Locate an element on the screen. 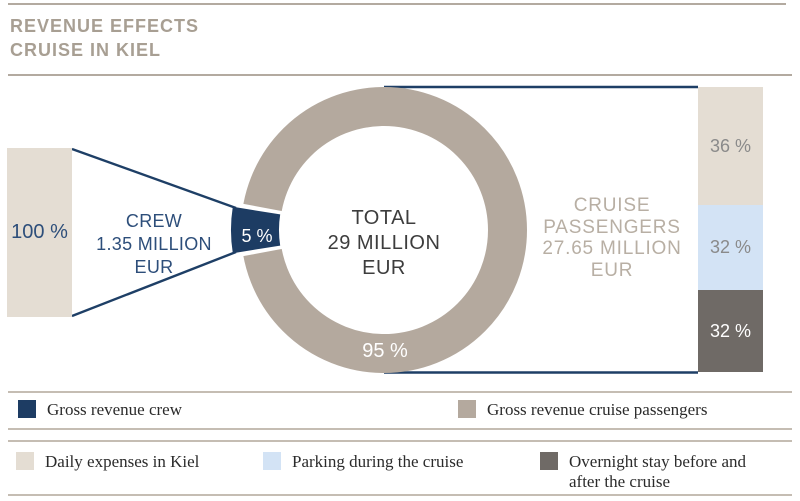  legend-swatch-light-blue is located at coordinates (272, 461).